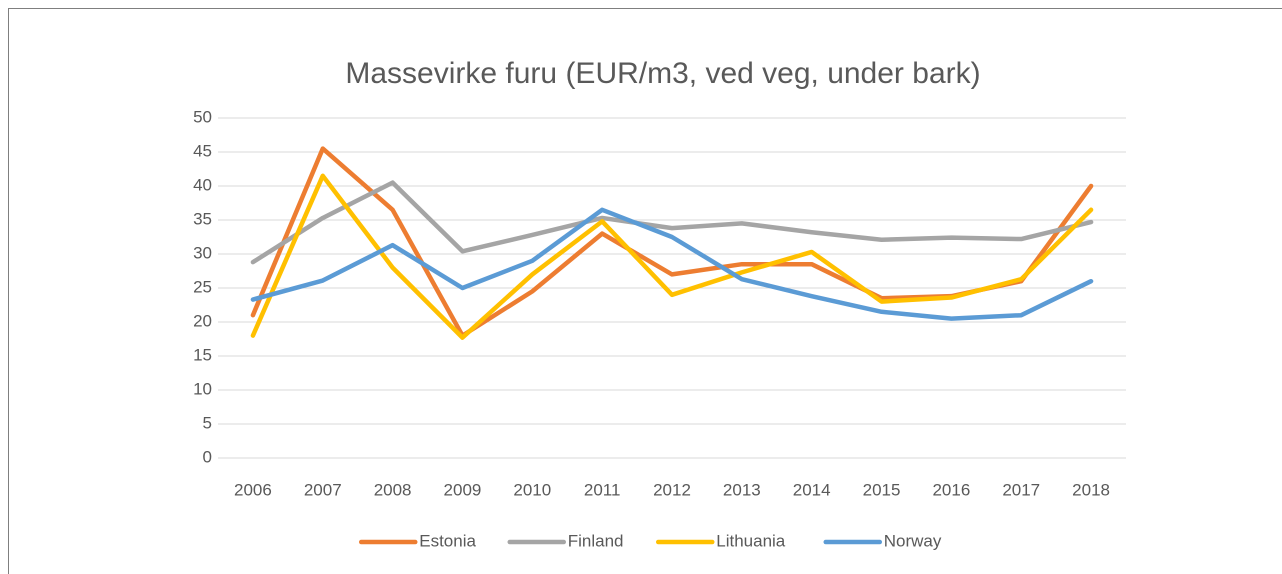 This screenshot has height=574, width=1282. I want to click on y-tick-label: 5, so click(207, 422).